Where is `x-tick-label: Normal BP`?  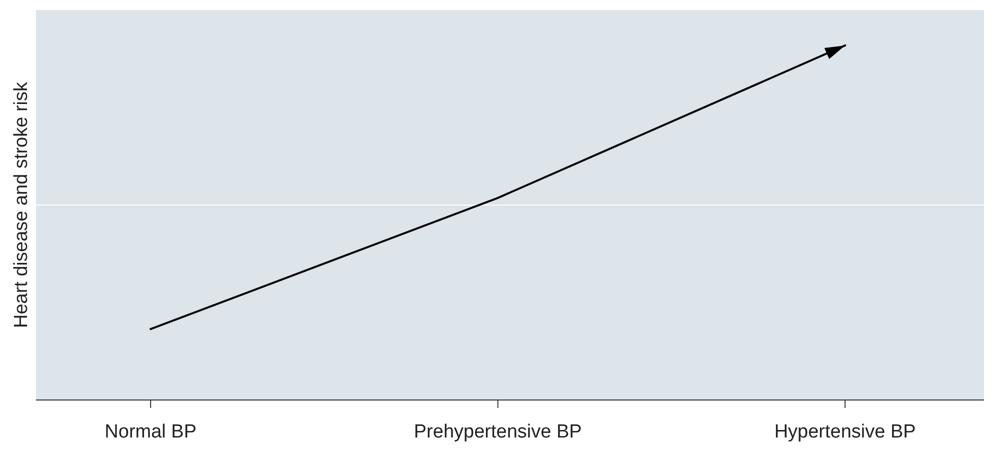 x-tick-label: Normal BP is located at coordinates (150, 431).